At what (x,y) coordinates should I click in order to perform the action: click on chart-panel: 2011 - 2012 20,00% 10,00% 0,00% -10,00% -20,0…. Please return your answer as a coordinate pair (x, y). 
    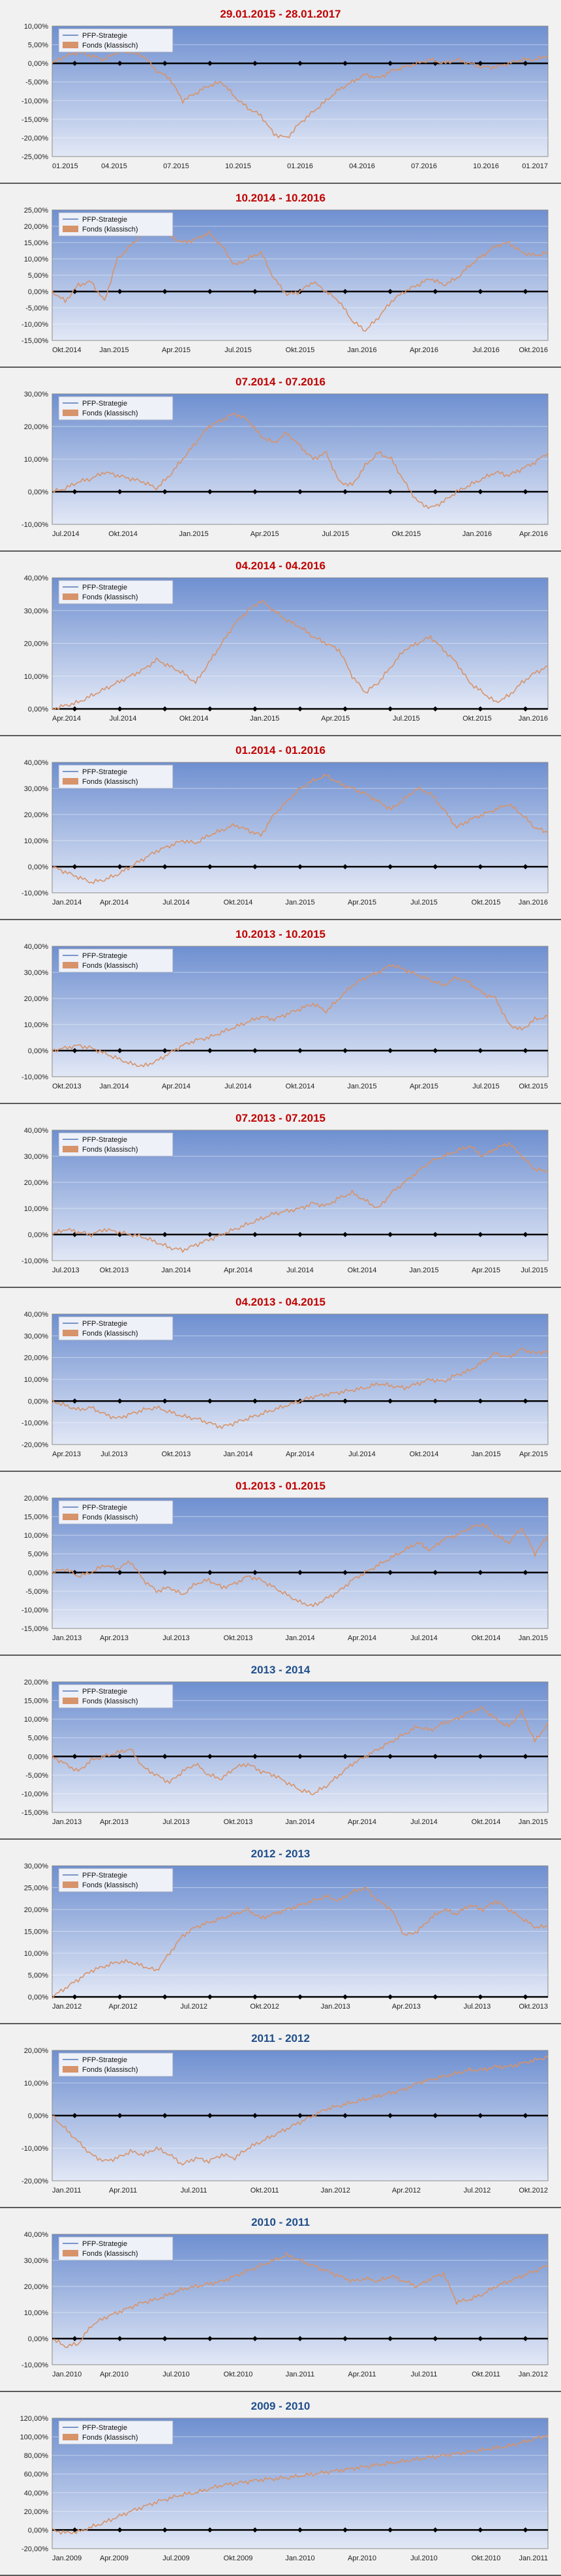
    Looking at the image, I should click on (280, 2116).